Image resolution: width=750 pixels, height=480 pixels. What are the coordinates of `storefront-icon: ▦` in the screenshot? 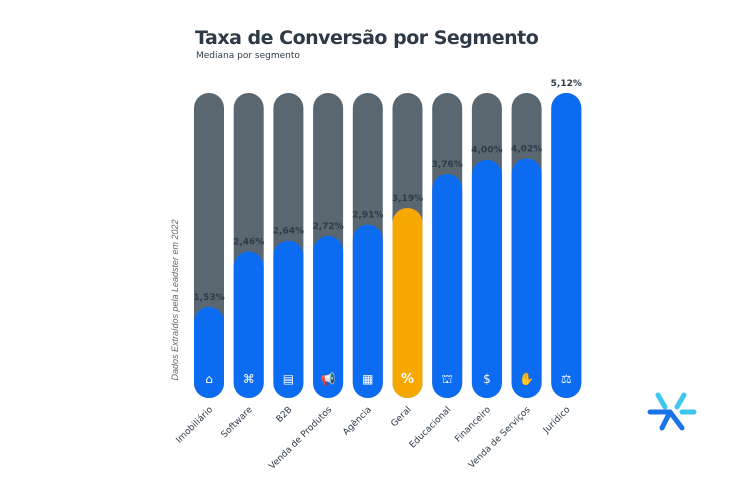 It's located at (367, 379).